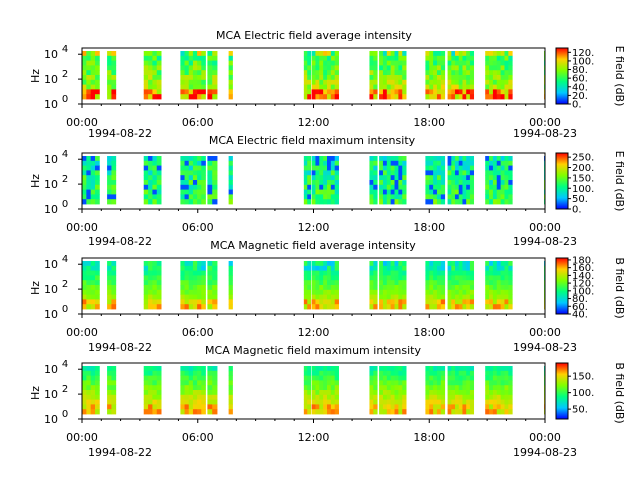  What do you see at coordinates (619, 76) in the screenshot?
I see `colorbar-label: E field (dB)` at bounding box center [619, 76].